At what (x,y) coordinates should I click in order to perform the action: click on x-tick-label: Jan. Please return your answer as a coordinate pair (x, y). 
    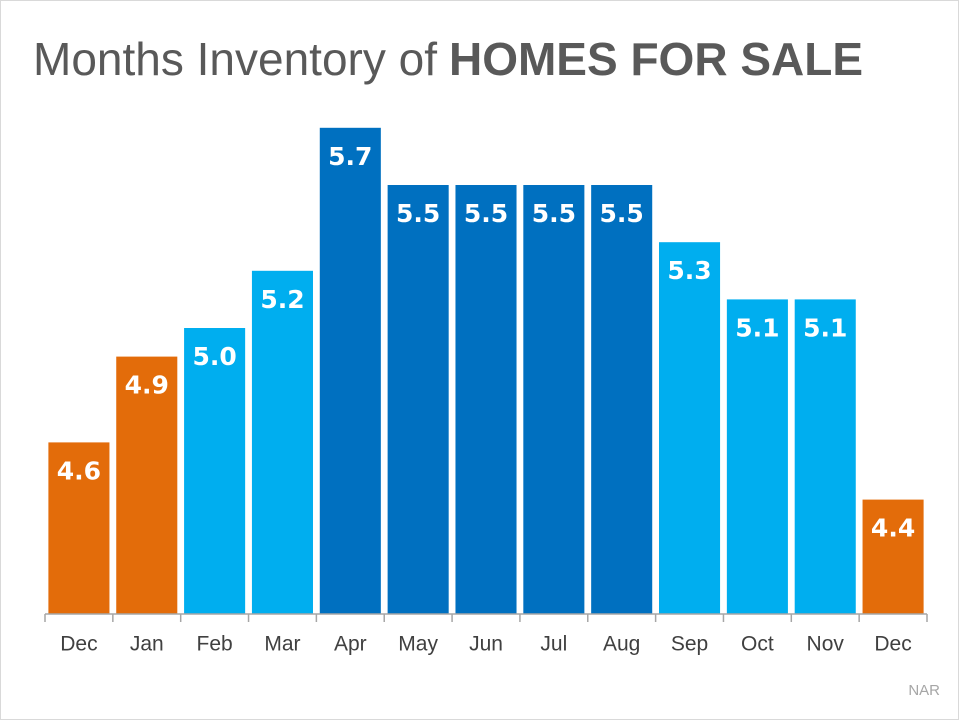
    Looking at the image, I should click on (147, 644).